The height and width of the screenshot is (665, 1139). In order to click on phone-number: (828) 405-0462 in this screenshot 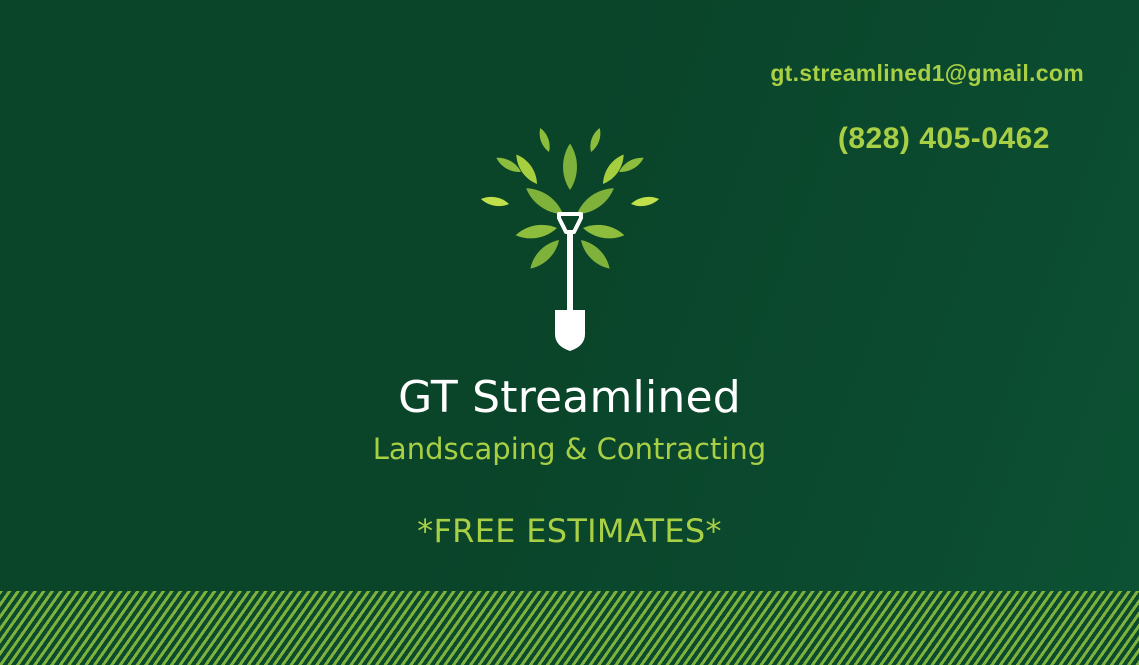, I will do `click(943, 138)`.